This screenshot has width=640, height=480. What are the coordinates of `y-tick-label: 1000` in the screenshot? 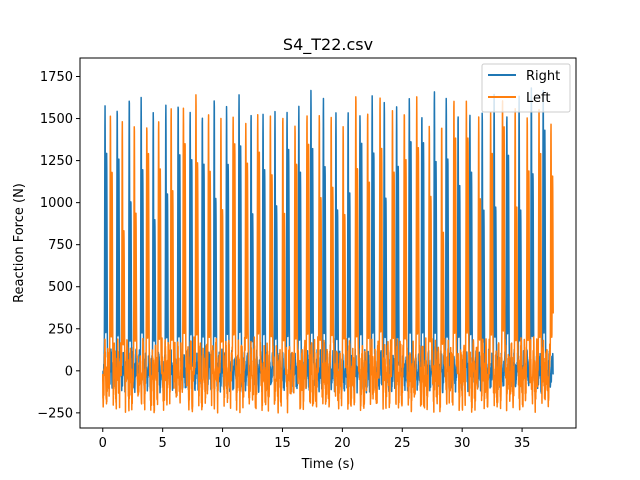 It's located at (56, 203).